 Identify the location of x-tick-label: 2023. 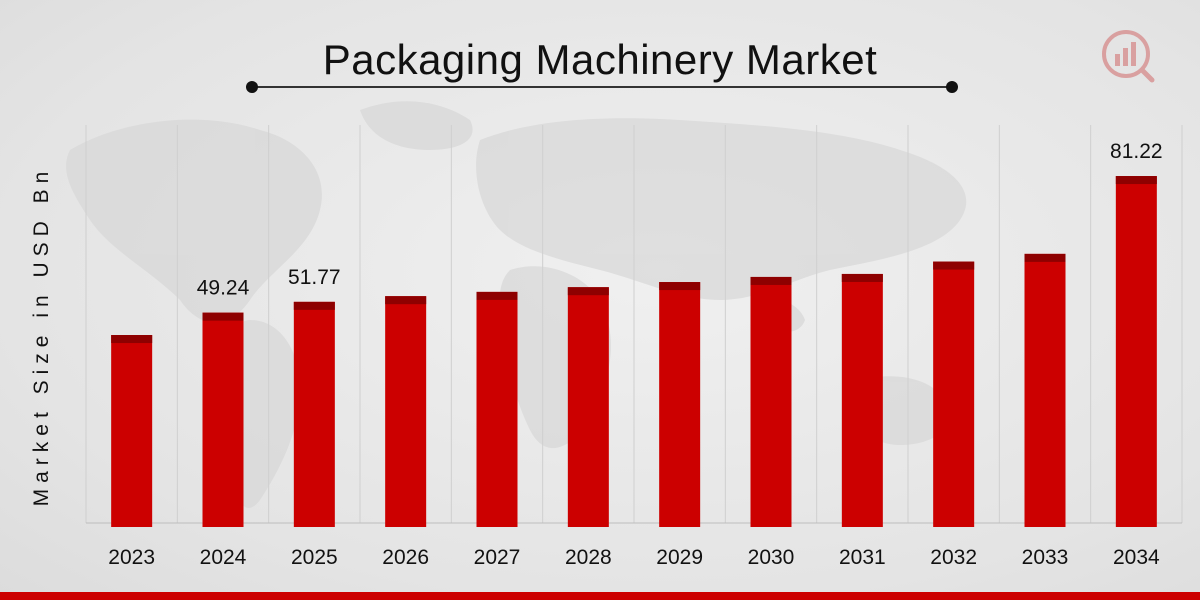
(131, 557).